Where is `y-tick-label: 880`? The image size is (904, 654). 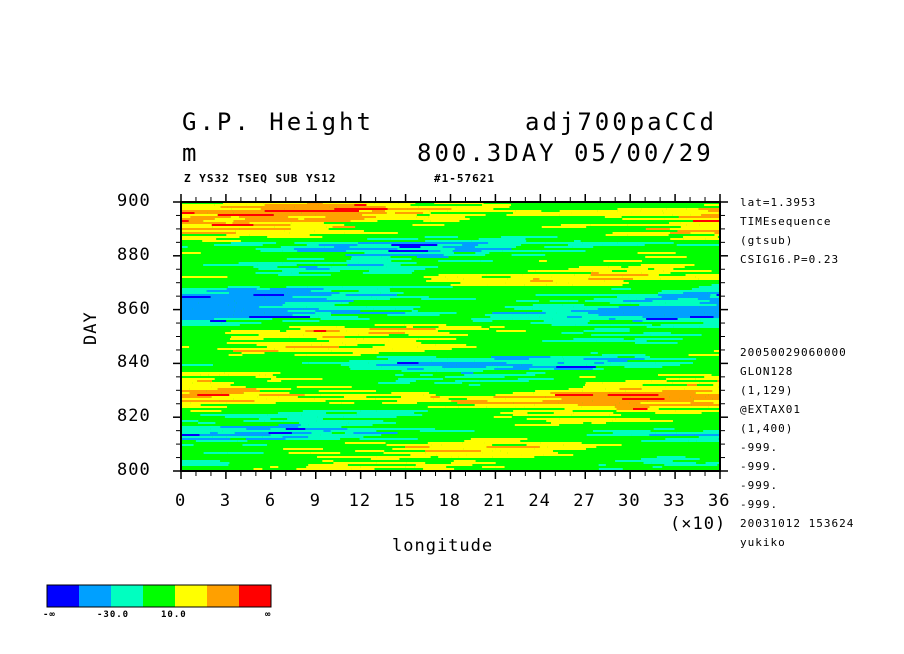 y-tick-label: 880 is located at coordinates (134, 254).